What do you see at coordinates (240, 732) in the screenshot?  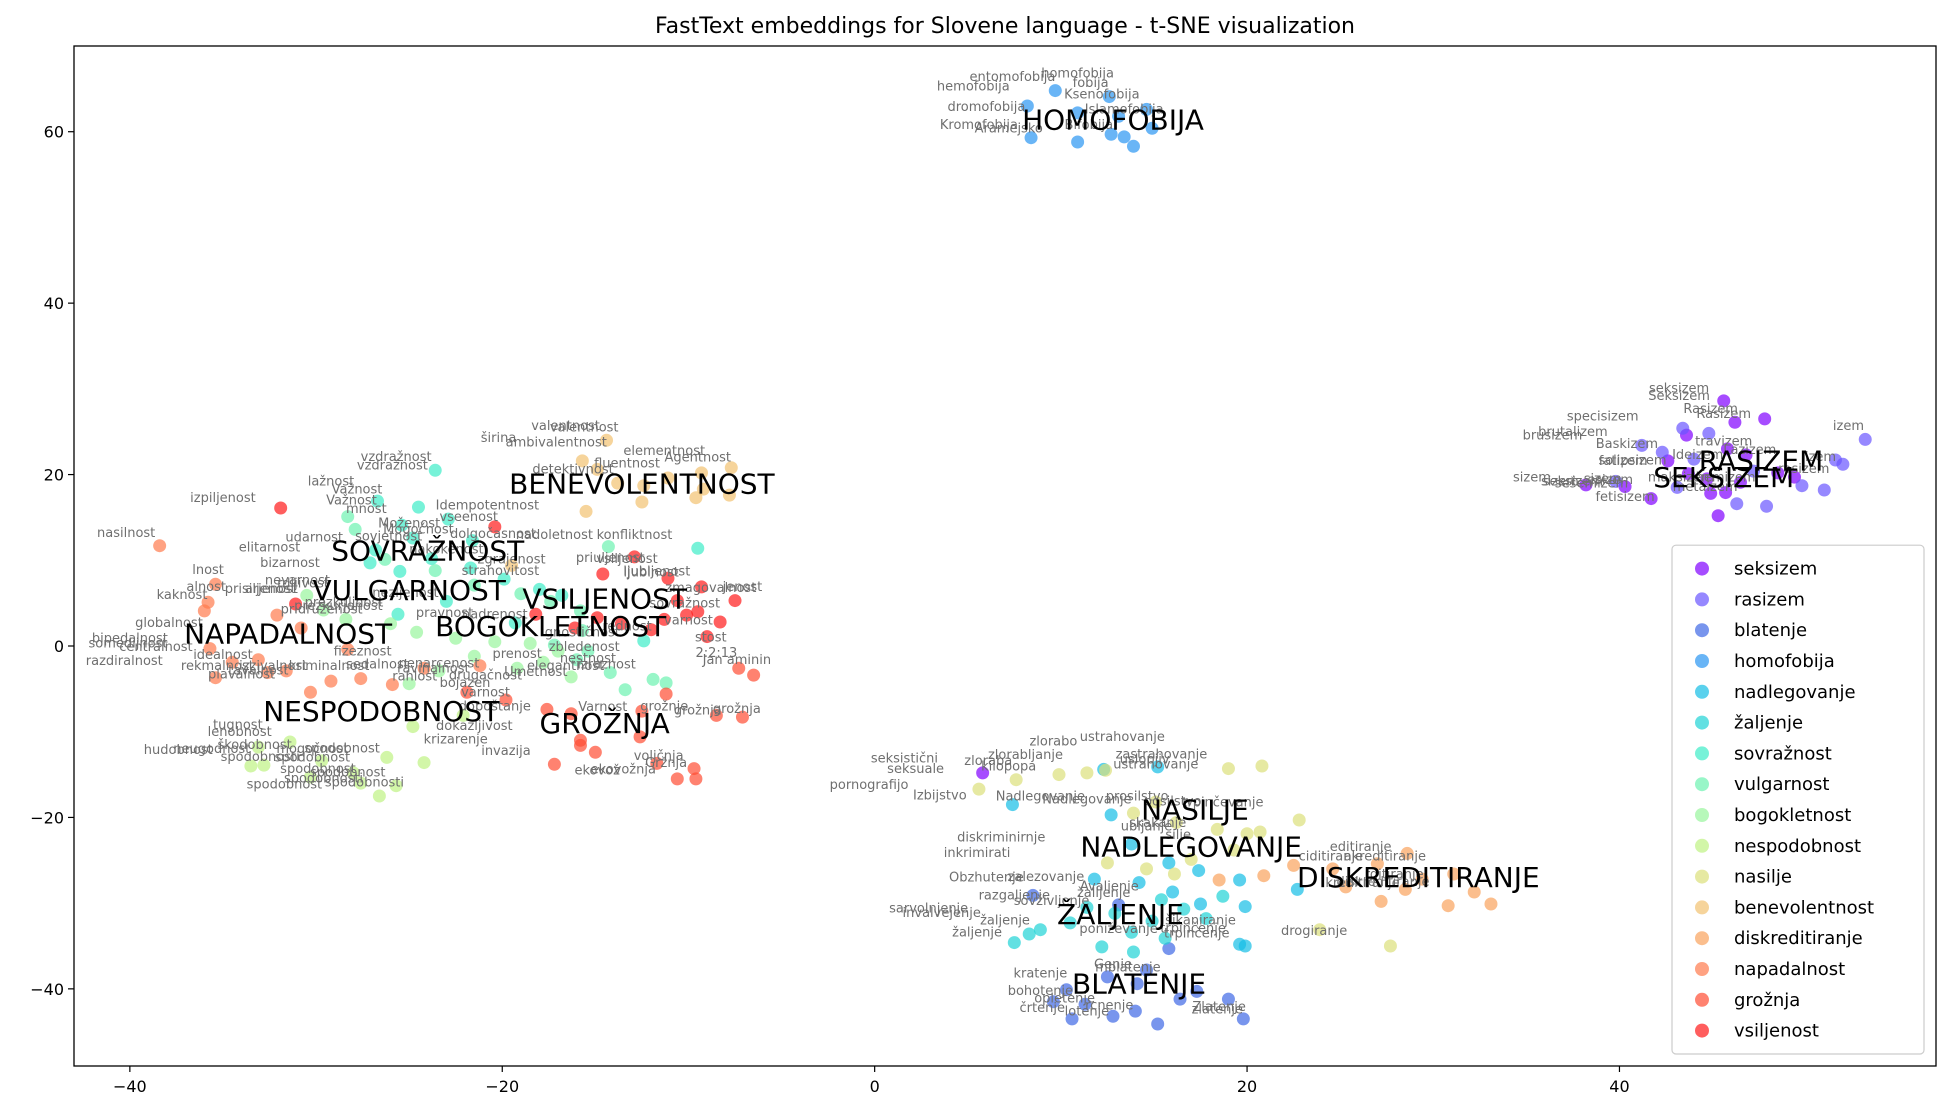 I see `word-label: lenobnost` at bounding box center [240, 732].